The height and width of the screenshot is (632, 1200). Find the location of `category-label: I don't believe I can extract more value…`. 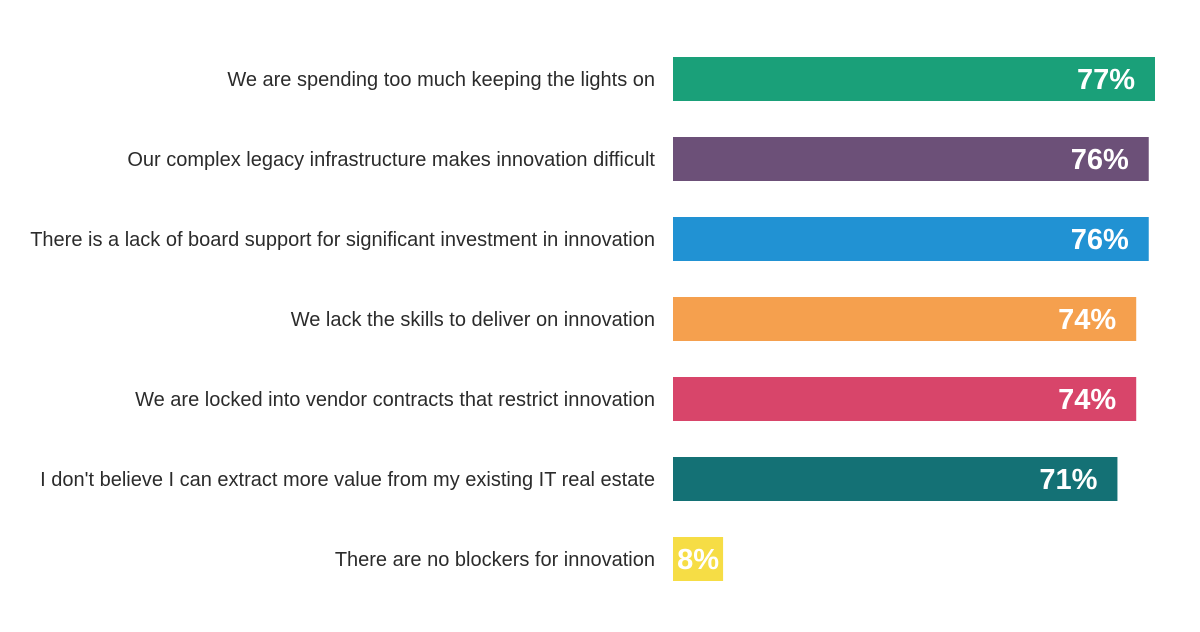

category-label: I don't believe I can extract more value… is located at coordinates (347, 480).